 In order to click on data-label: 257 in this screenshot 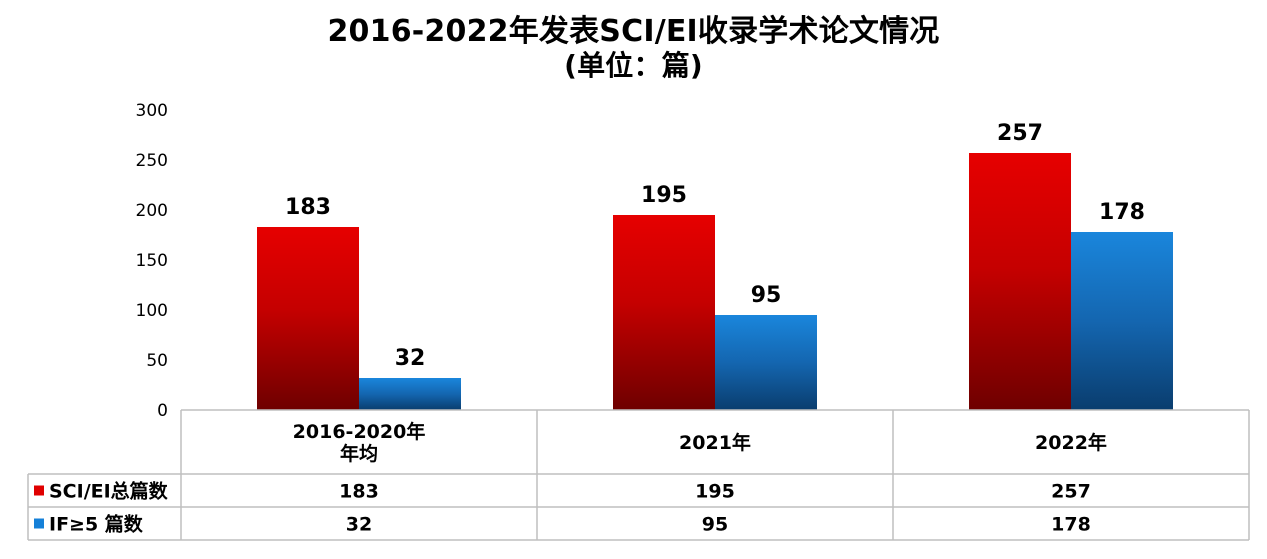, I will do `click(1020, 133)`.